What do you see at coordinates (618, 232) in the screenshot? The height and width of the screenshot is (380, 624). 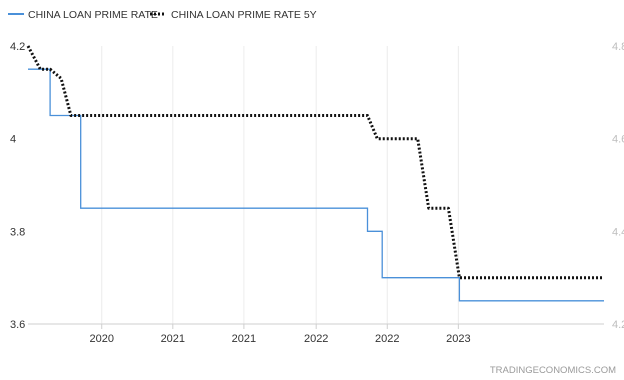 I see `y-right-tick-label: 4.4` at bounding box center [618, 232].